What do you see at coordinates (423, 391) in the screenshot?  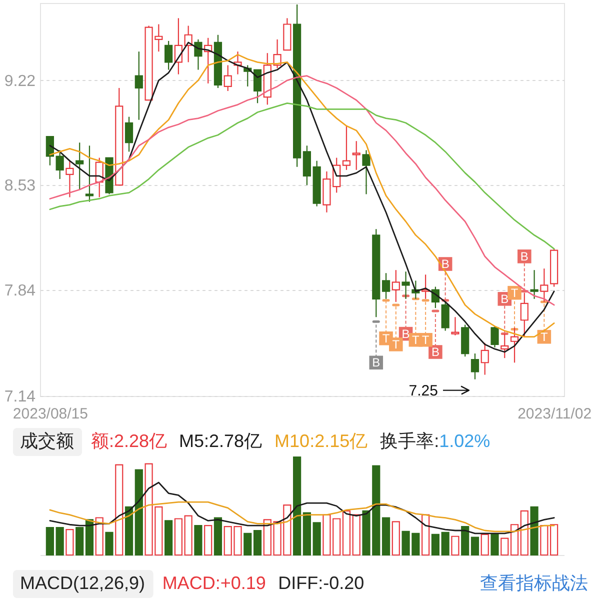 I see `annotation: 7.25` at bounding box center [423, 391].